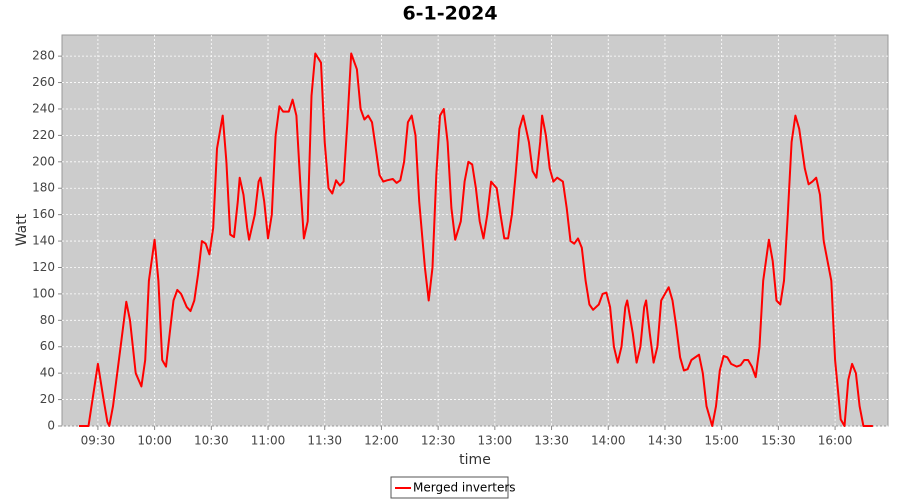 The image size is (900, 500). What do you see at coordinates (98, 441) in the screenshot?
I see `x-tick-label: 09:30` at bounding box center [98, 441].